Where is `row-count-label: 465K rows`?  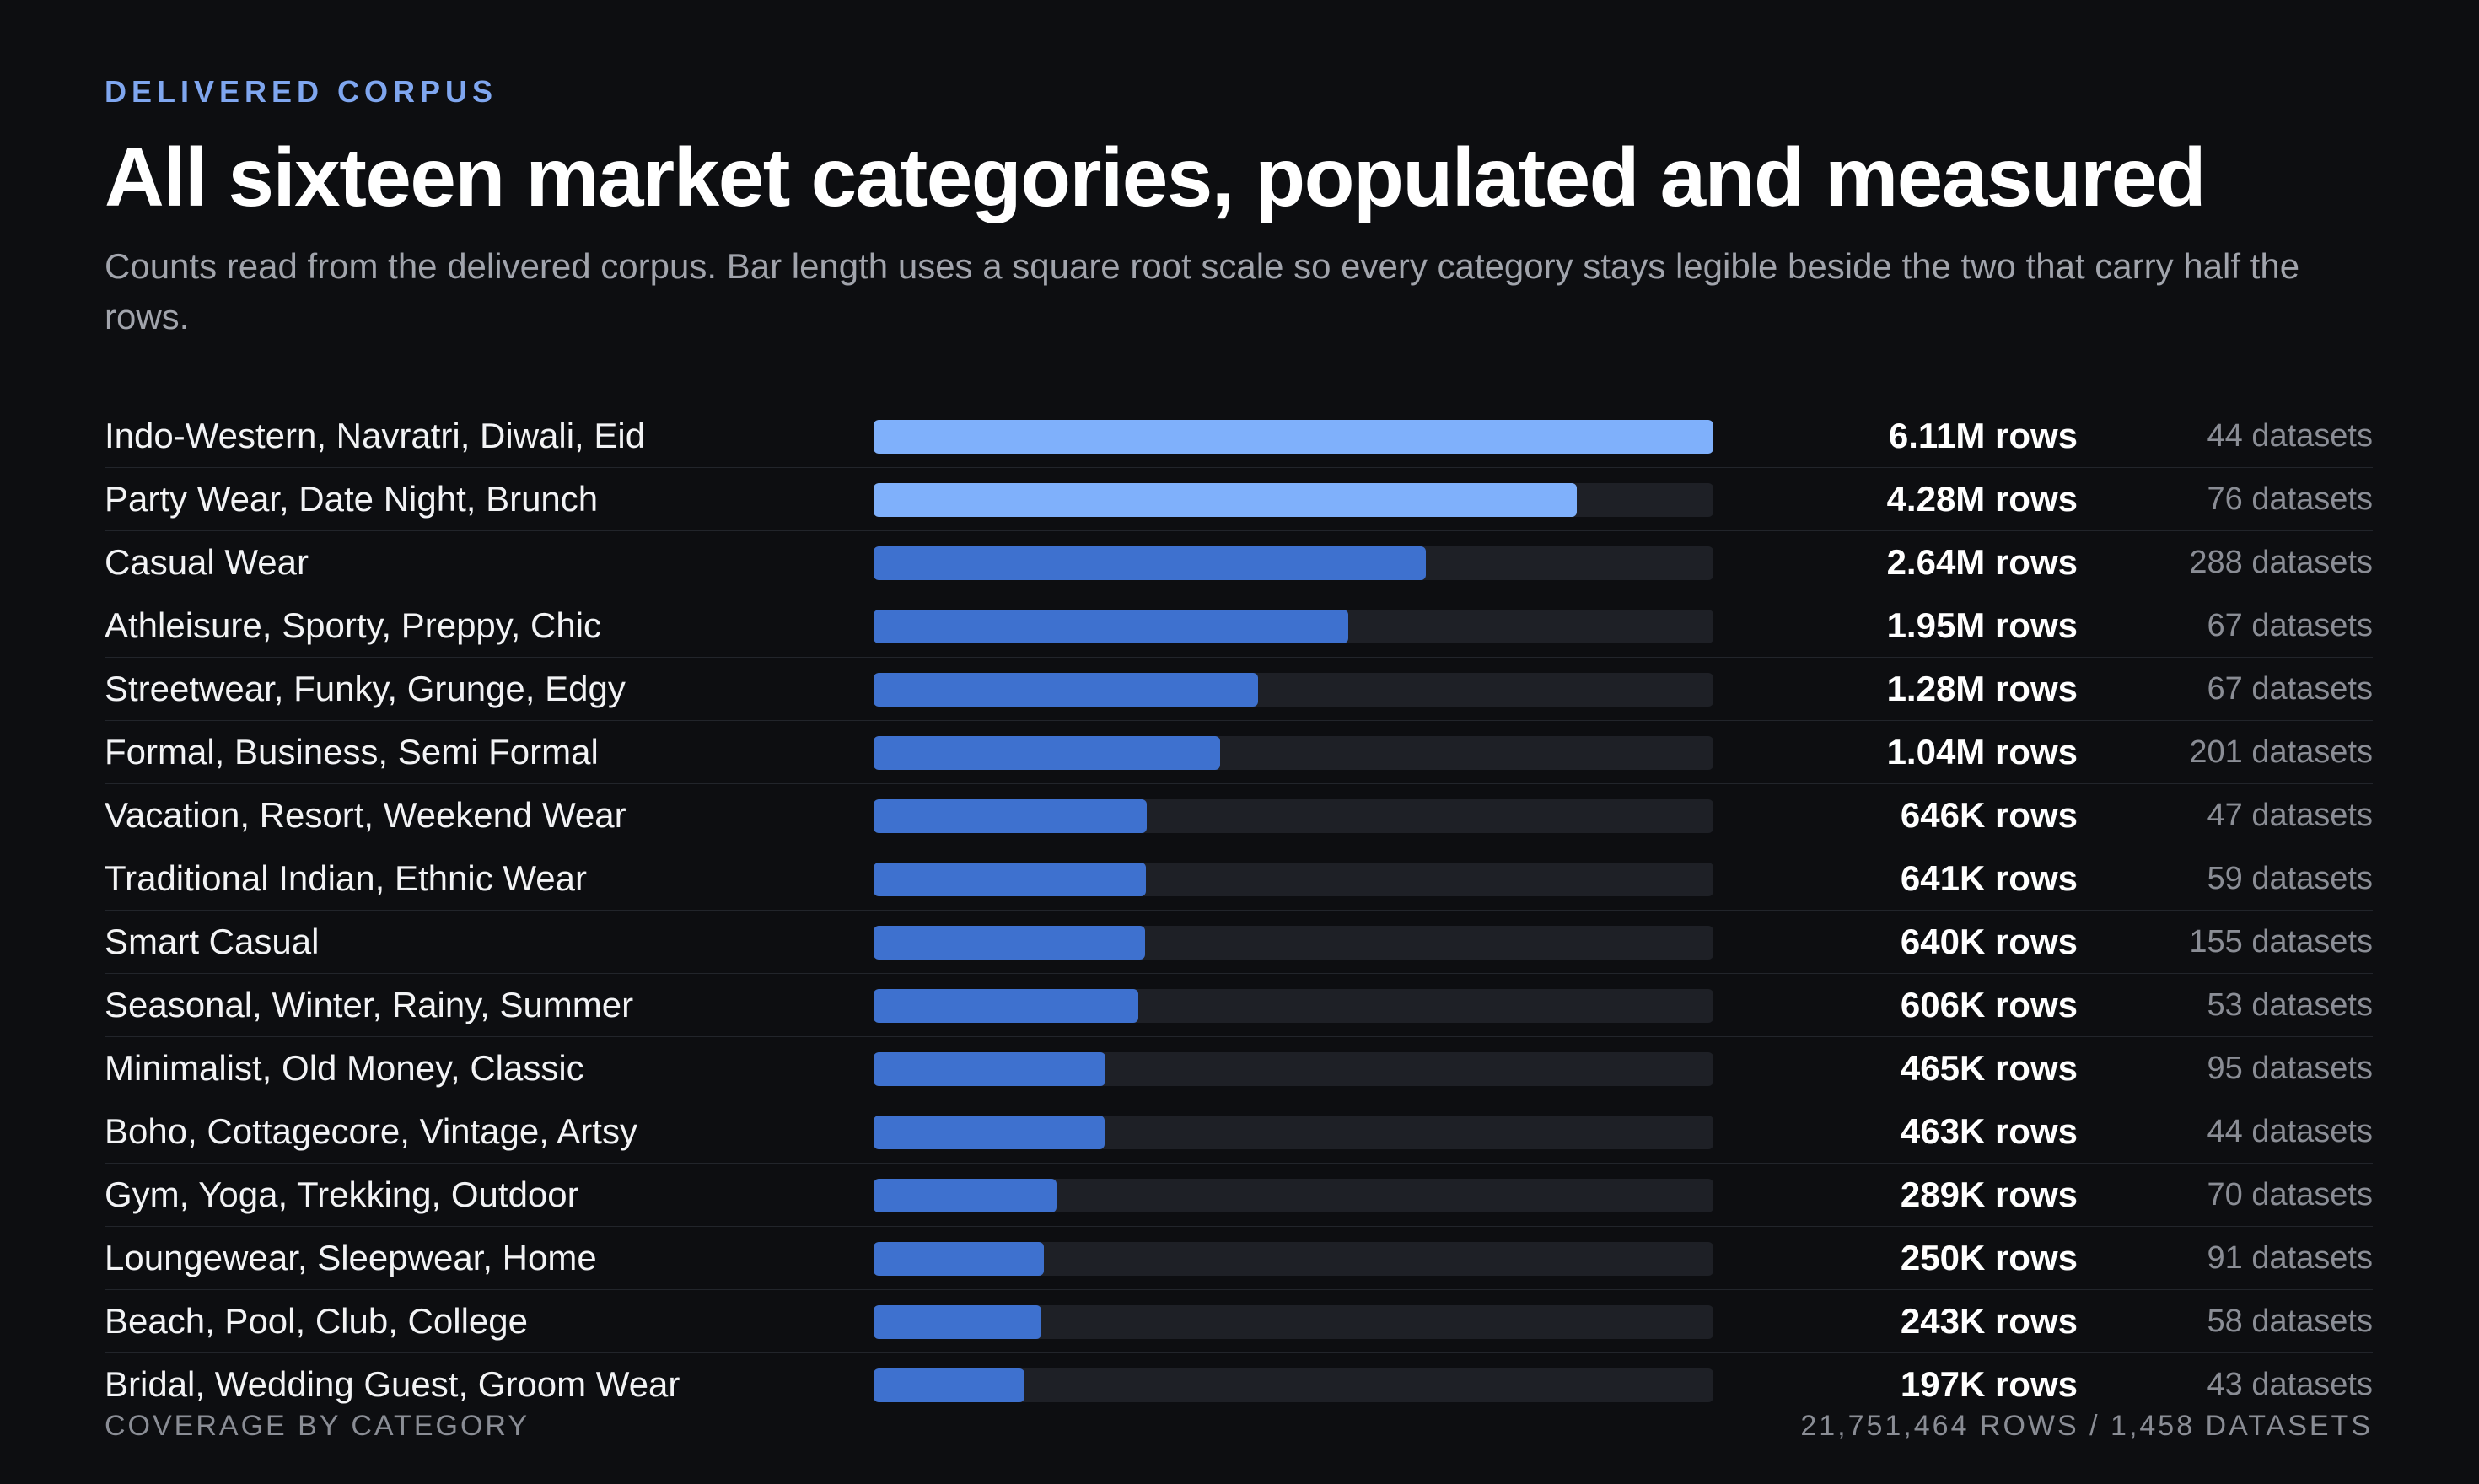
row-count-label: 465K rows is located at coordinates (1989, 1068).